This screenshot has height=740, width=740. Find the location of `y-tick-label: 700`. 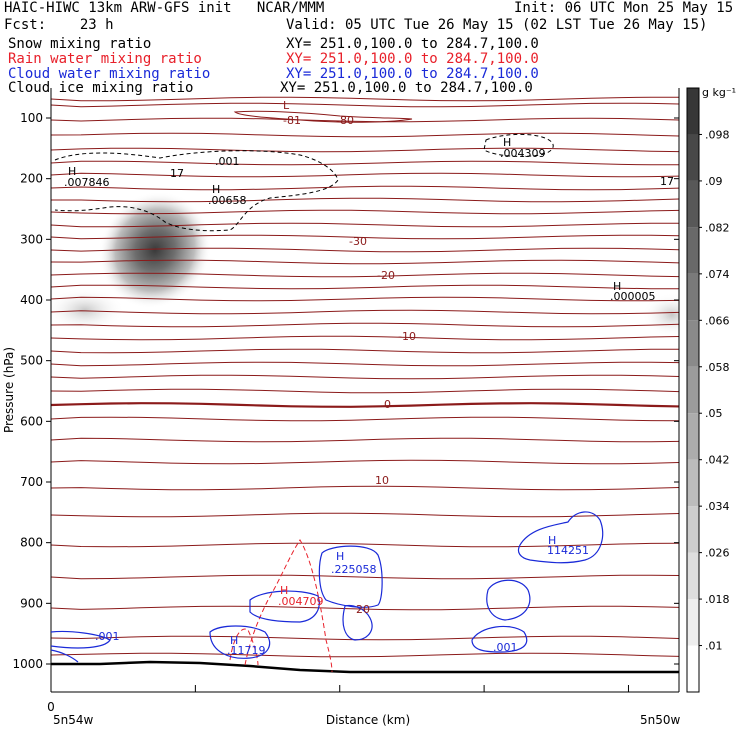

y-tick-label: 700 is located at coordinates (31, 482).